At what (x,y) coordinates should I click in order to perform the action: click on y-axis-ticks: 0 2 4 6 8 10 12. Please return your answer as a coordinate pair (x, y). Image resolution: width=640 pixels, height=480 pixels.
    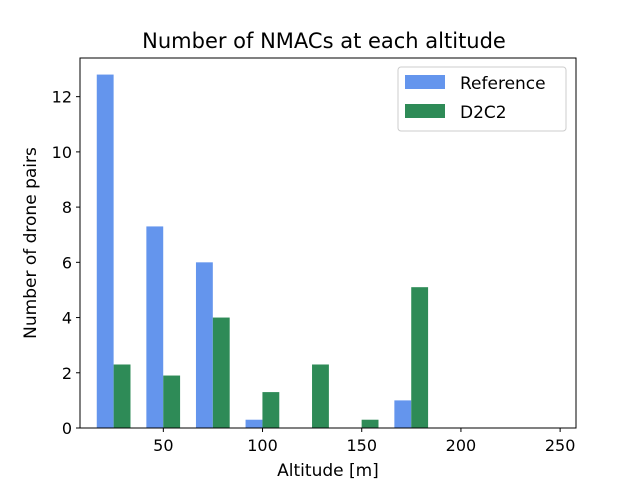
    Looking at the image, I should click on (66, 263).